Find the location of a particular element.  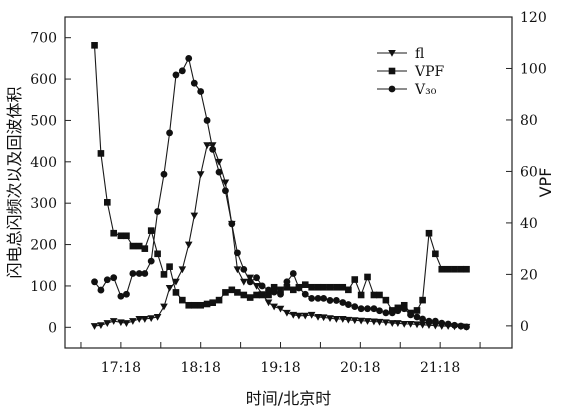

legend-item: fl is located at coordinates (400, 54).